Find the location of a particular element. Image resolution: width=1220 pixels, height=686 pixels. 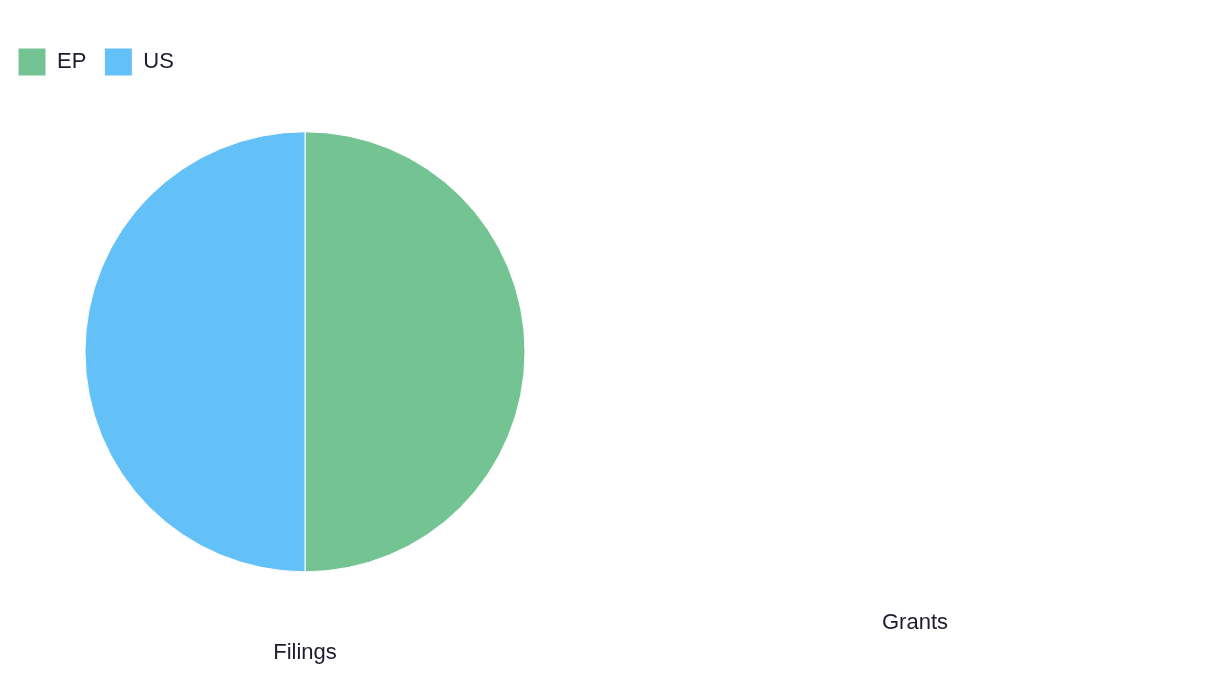

legend-label: EP is located at coordinates (72, 61).